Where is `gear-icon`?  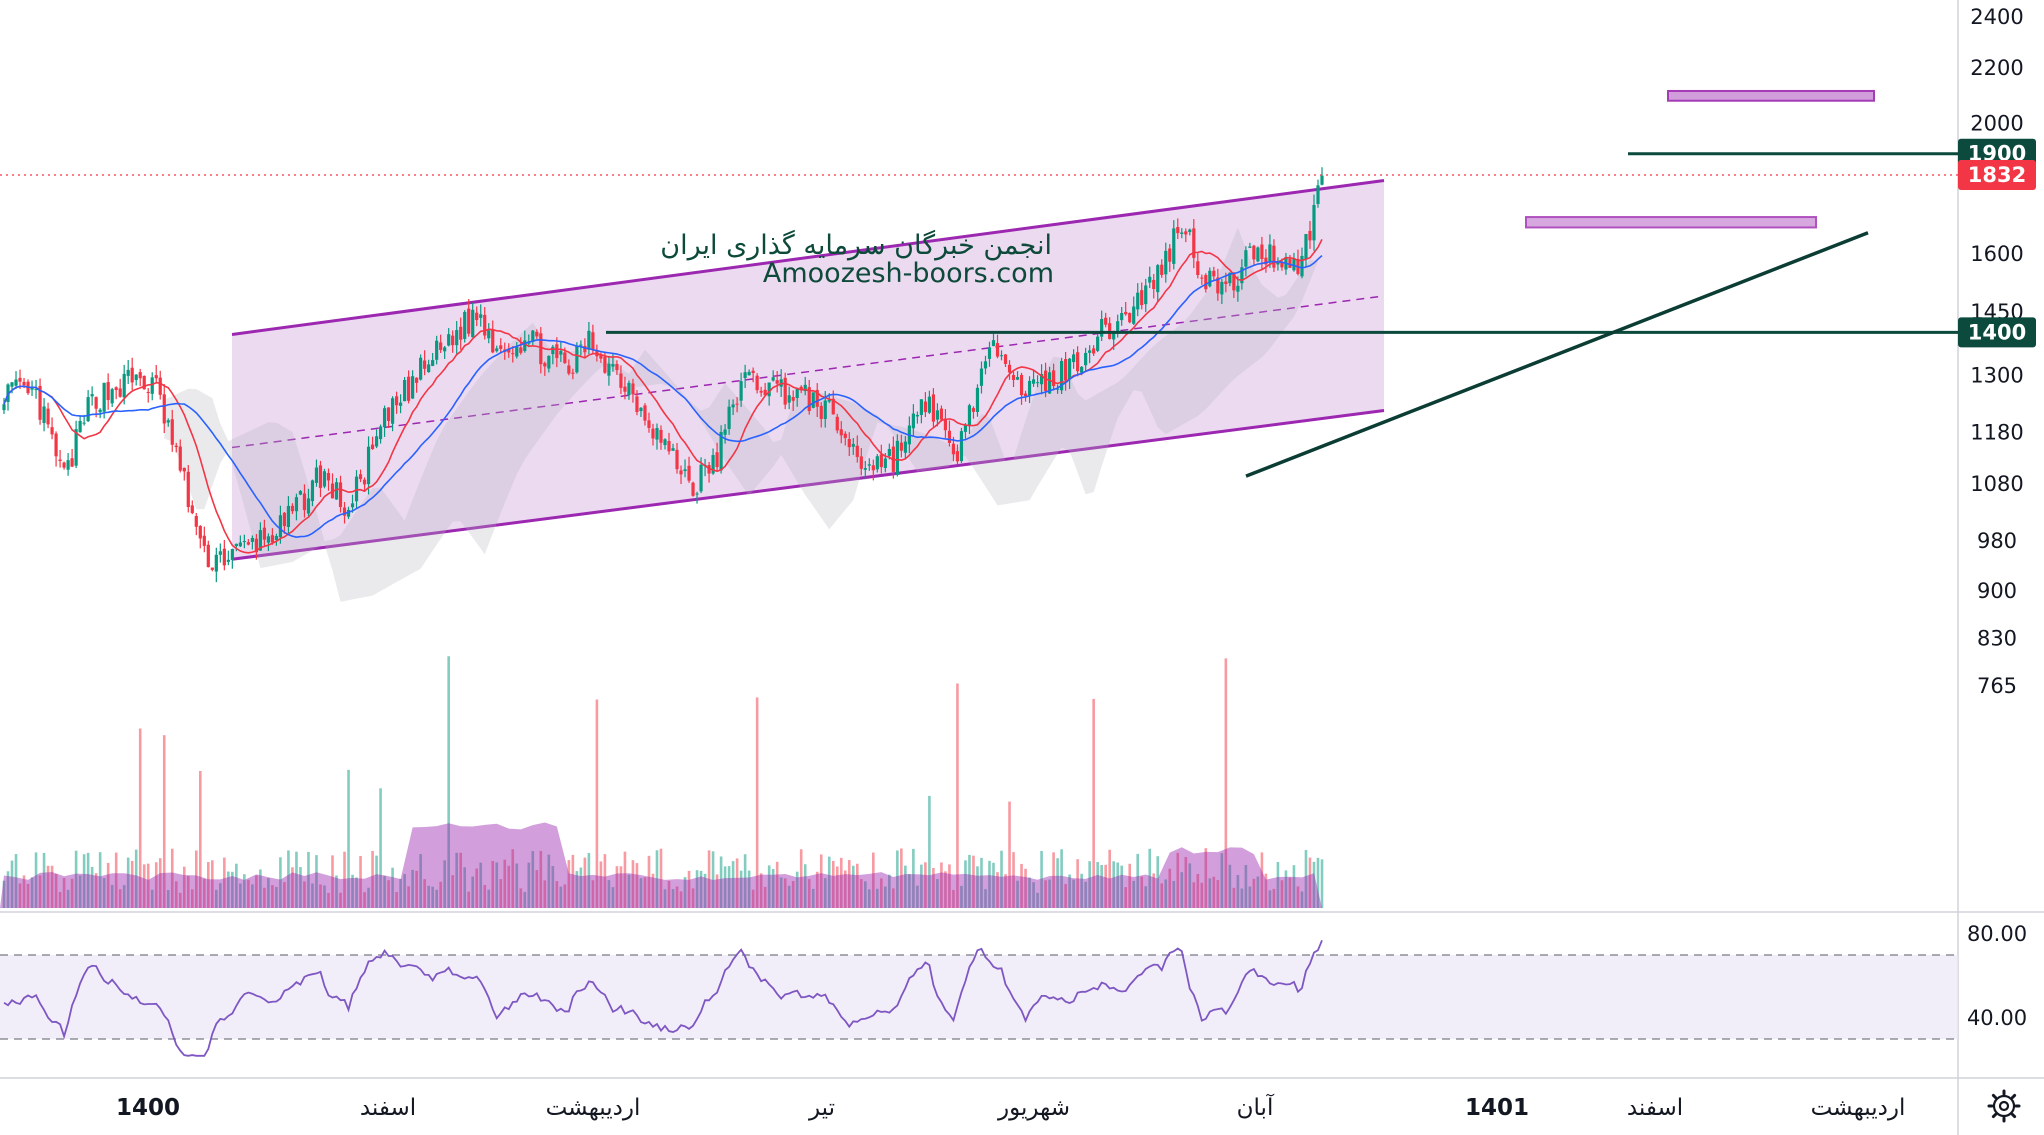
gear-icon is located at coordinates (2004, 1106).